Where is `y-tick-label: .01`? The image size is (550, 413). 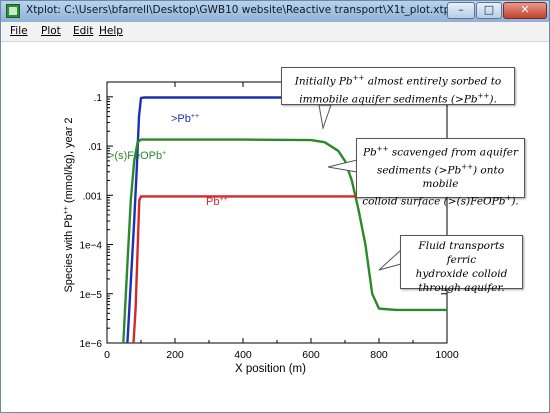 y-tick-label: .01 is located at coordinates (95, 147).